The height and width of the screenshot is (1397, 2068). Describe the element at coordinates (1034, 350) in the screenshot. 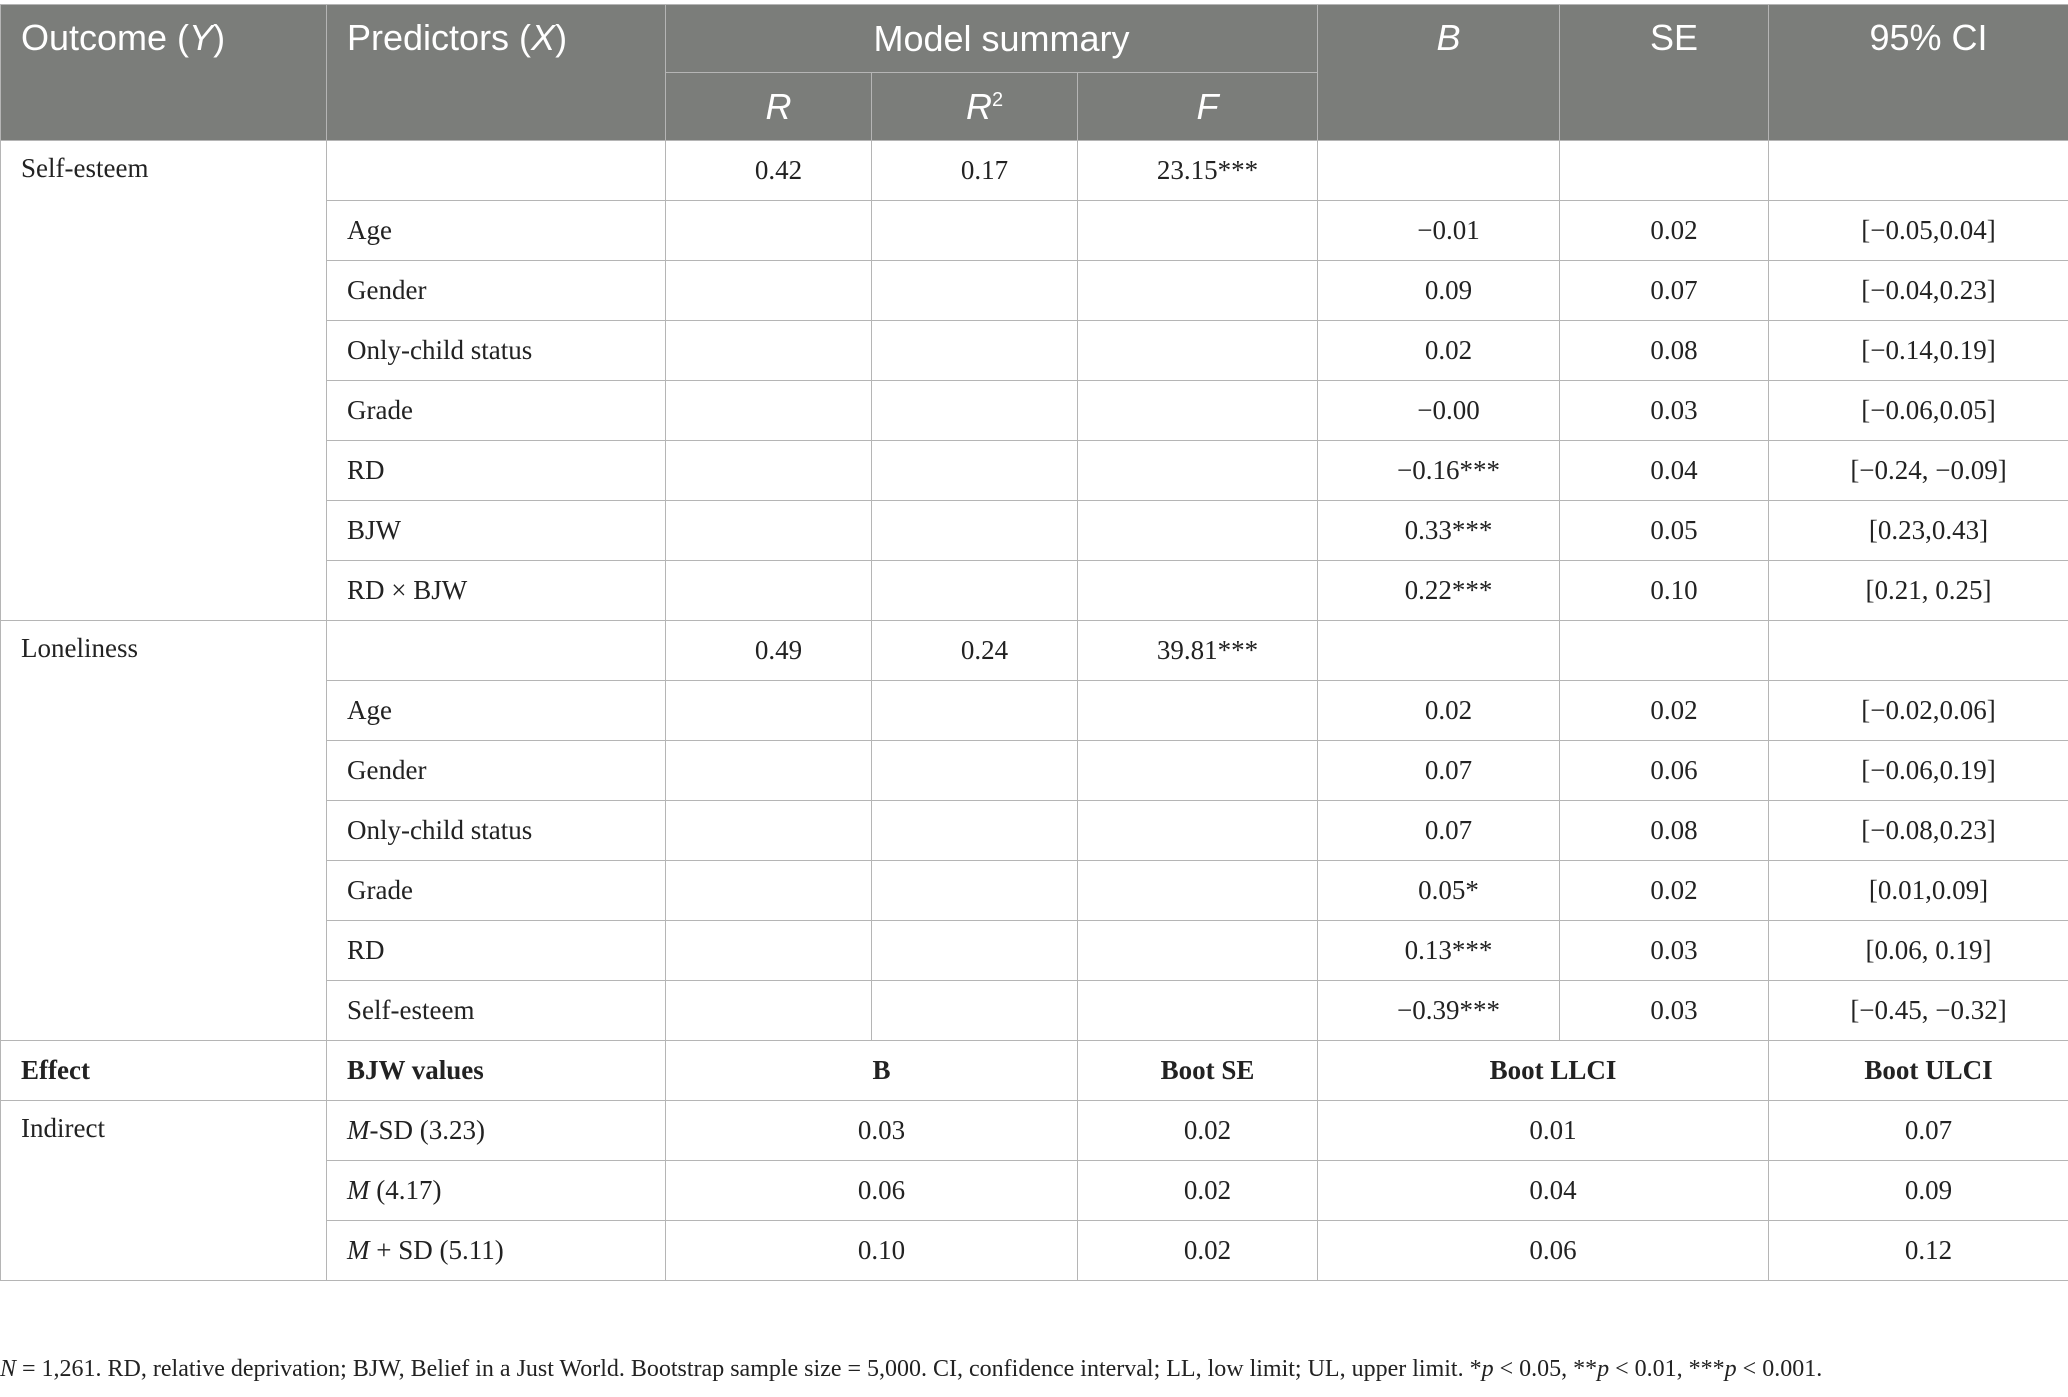

I see `table-row: Only-child status 0.02 0.08 [−0.14,0.19]` at that location.